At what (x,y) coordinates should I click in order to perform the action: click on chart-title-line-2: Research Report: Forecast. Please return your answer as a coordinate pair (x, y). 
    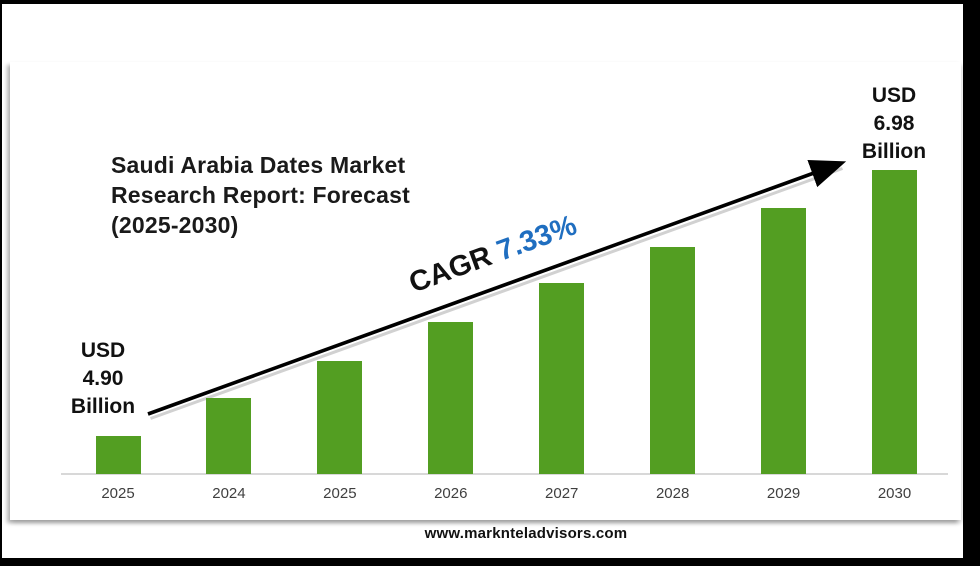
    Looking at the image, I should click on (260, 195).